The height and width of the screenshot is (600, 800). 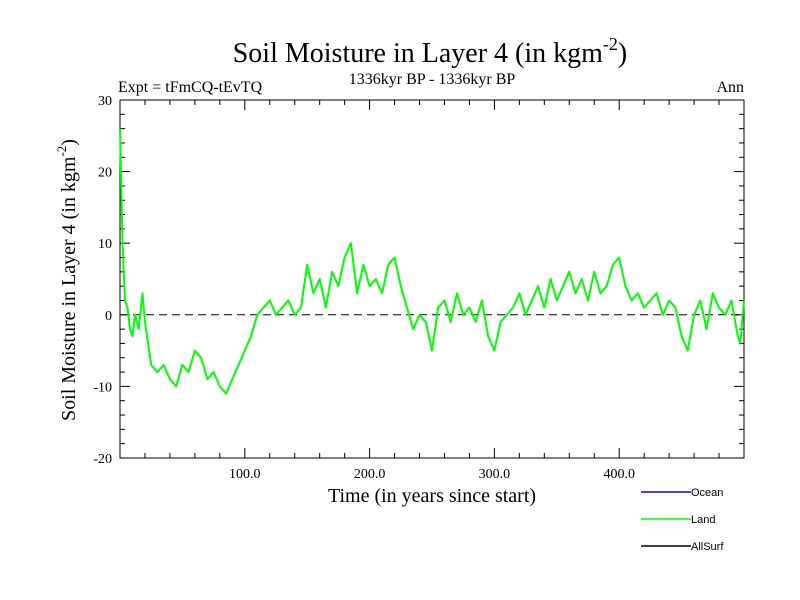 I want to click on x-tick-label: 400.0, so click(x=619, y=474).